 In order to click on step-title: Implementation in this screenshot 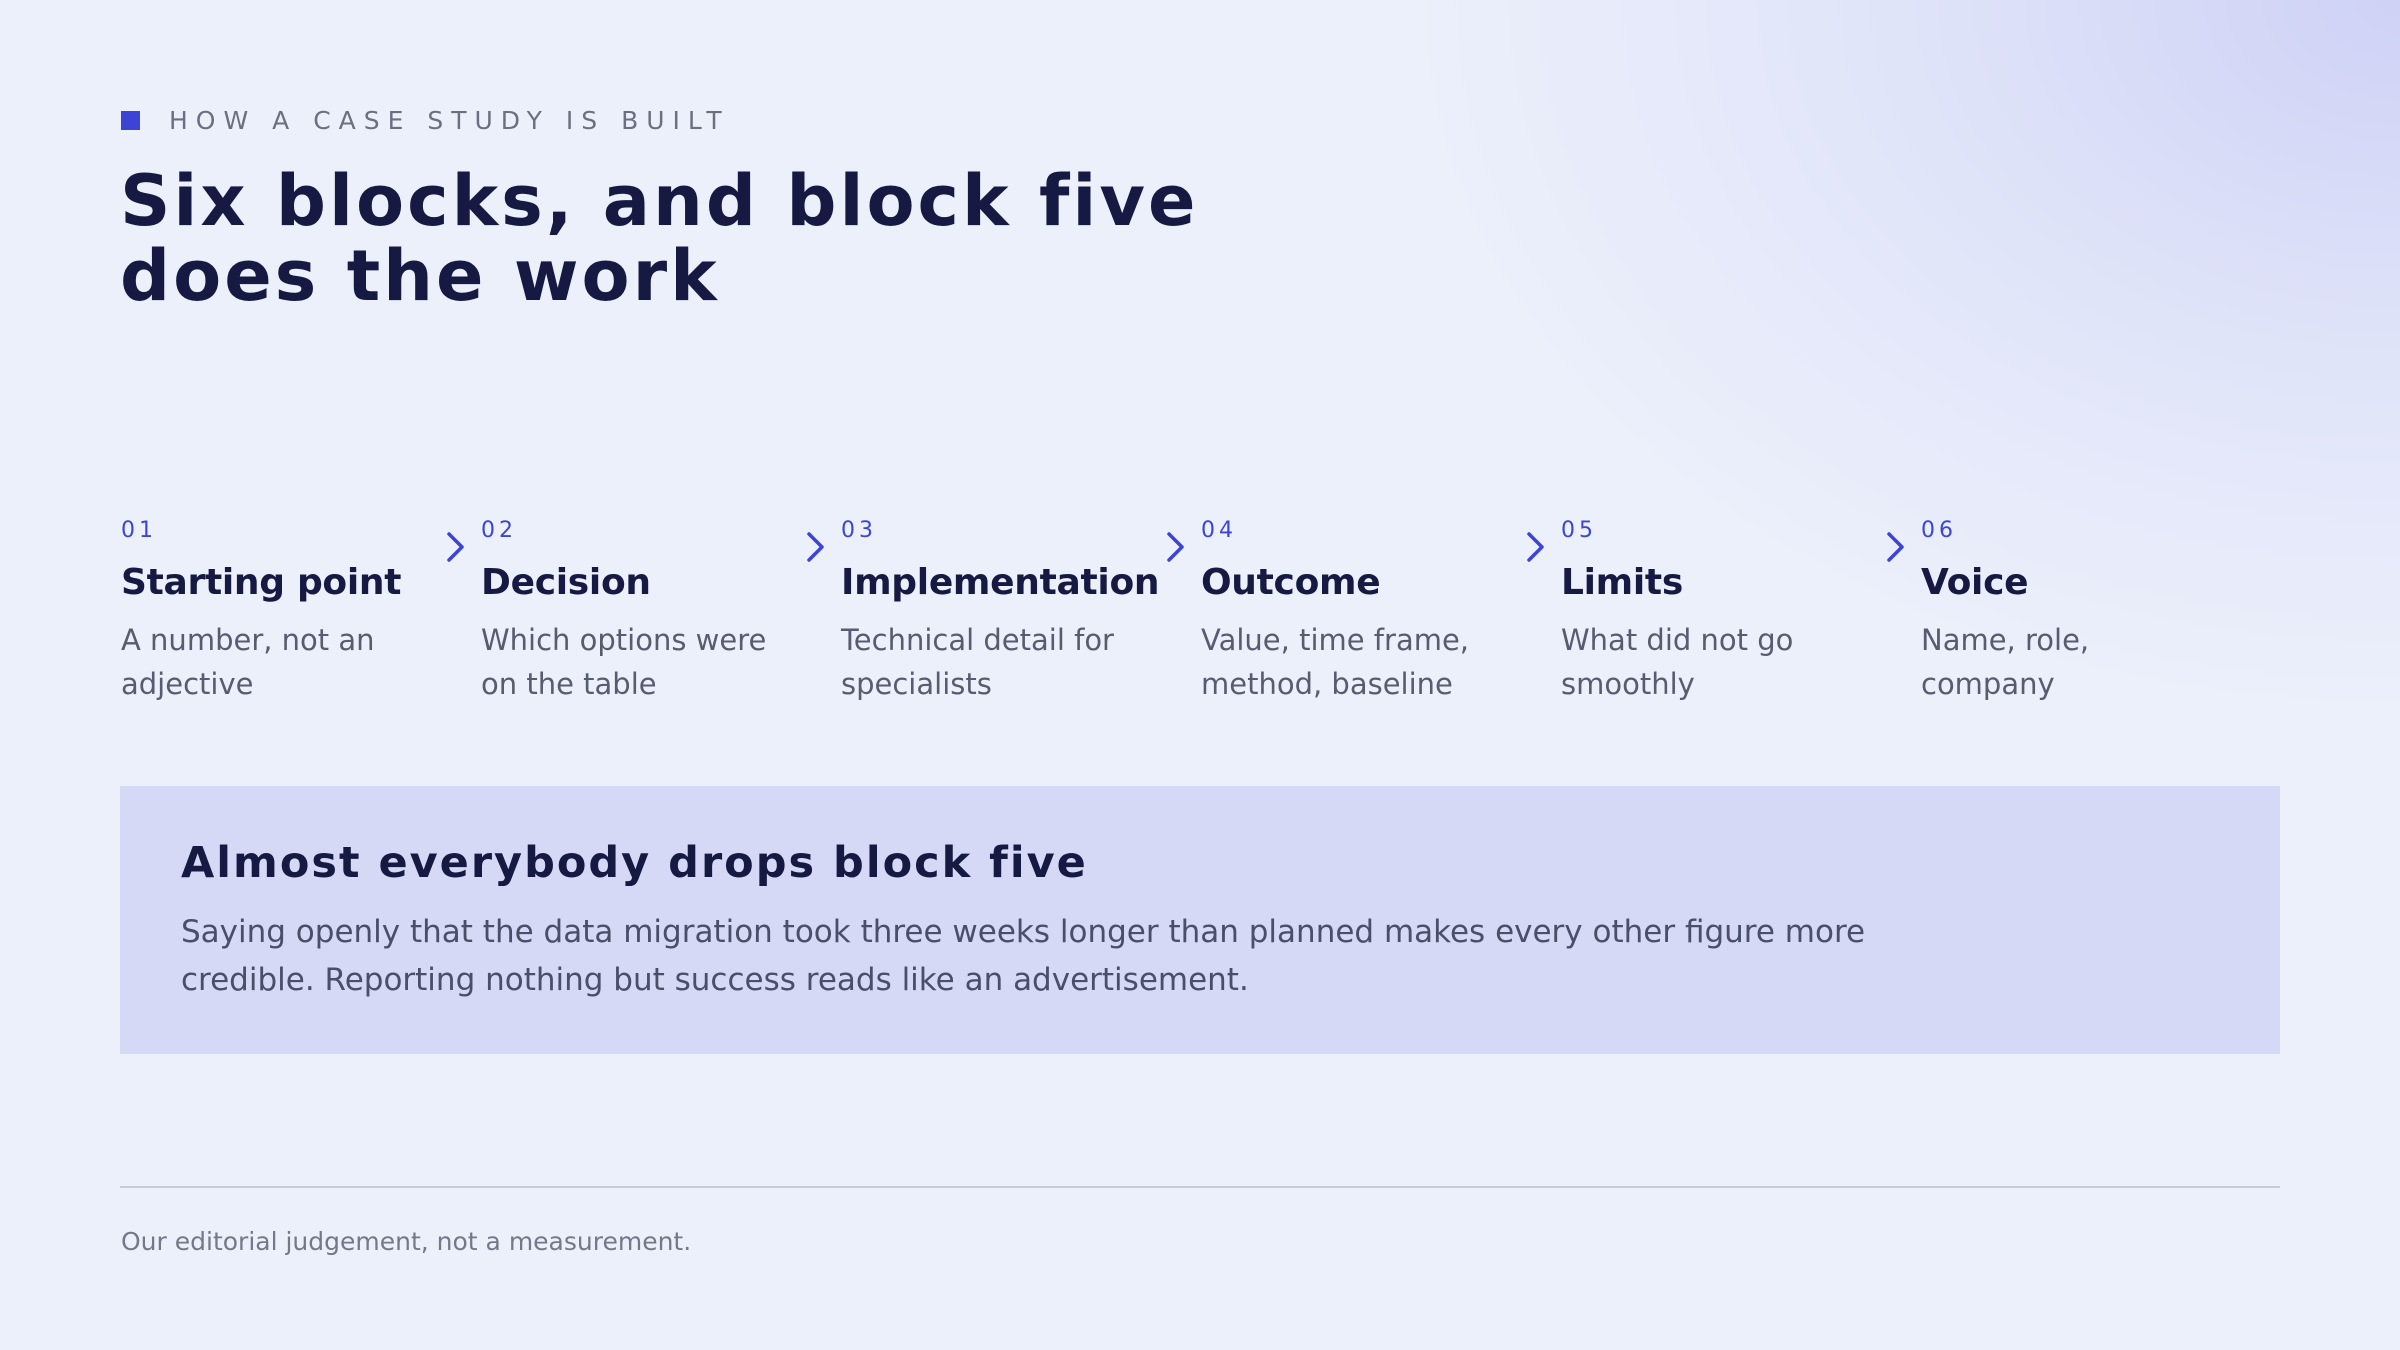, I will do `click(1000, 582)`.